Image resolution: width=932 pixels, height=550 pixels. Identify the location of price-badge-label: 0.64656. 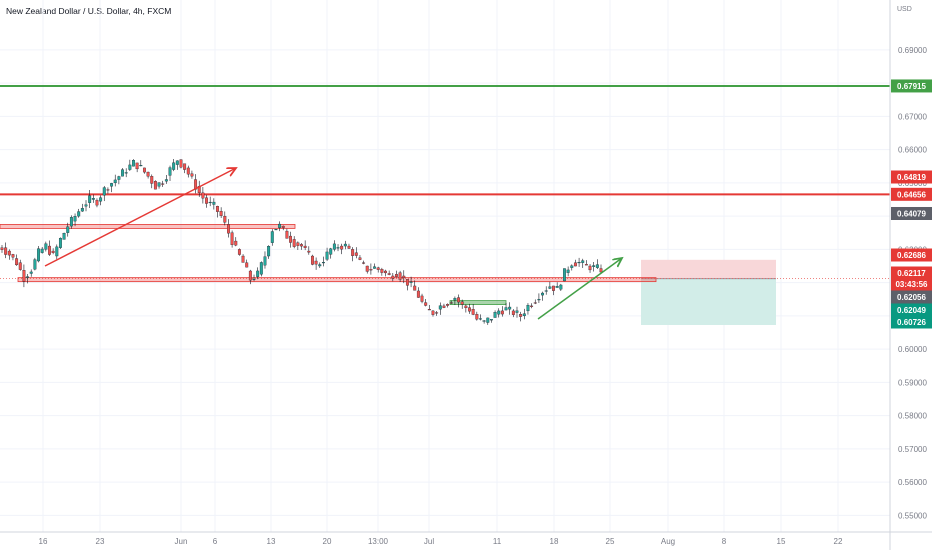
(911, 194).